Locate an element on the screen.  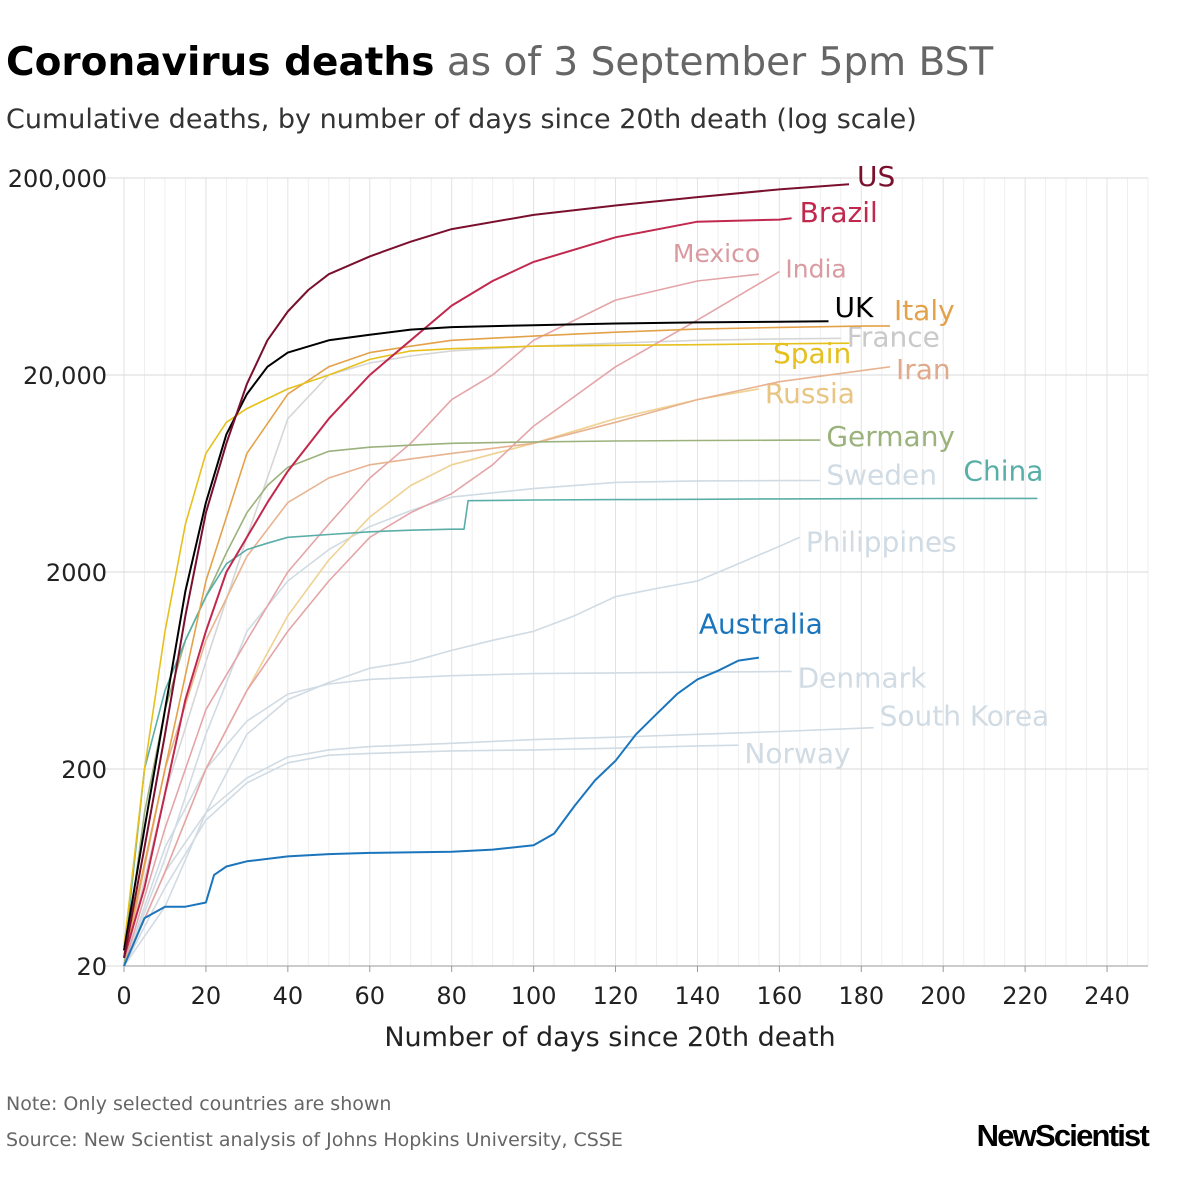
series-label-philippines: Philippines is located at coordinates (881, 541).